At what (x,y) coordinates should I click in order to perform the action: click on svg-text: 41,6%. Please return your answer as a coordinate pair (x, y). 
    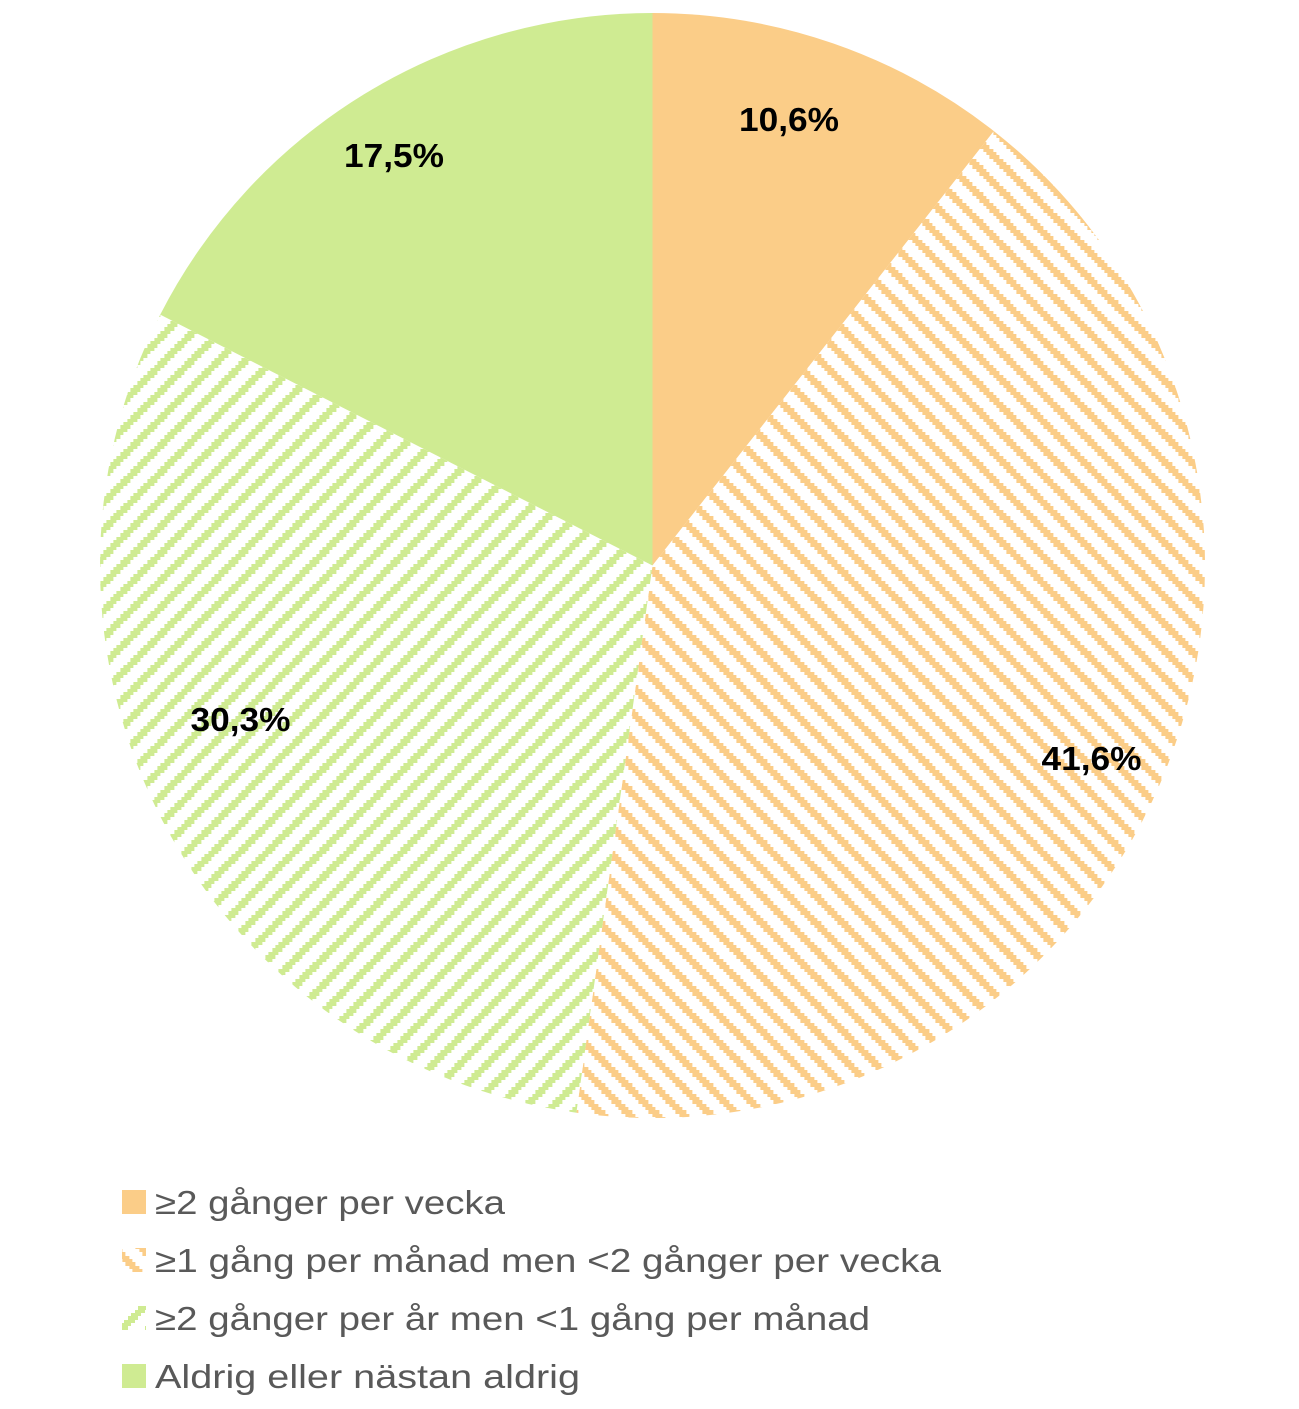
    Looking at the image, I should click on (1092, 759).